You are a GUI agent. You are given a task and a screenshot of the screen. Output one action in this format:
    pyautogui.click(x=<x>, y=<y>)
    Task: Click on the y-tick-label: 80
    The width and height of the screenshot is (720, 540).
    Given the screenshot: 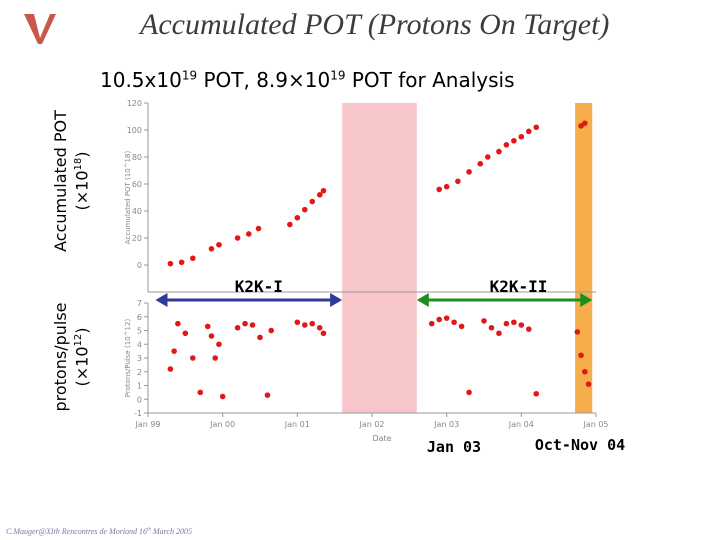 What is the action you would take?
    pyautogui.click(x=137, y=157)
    